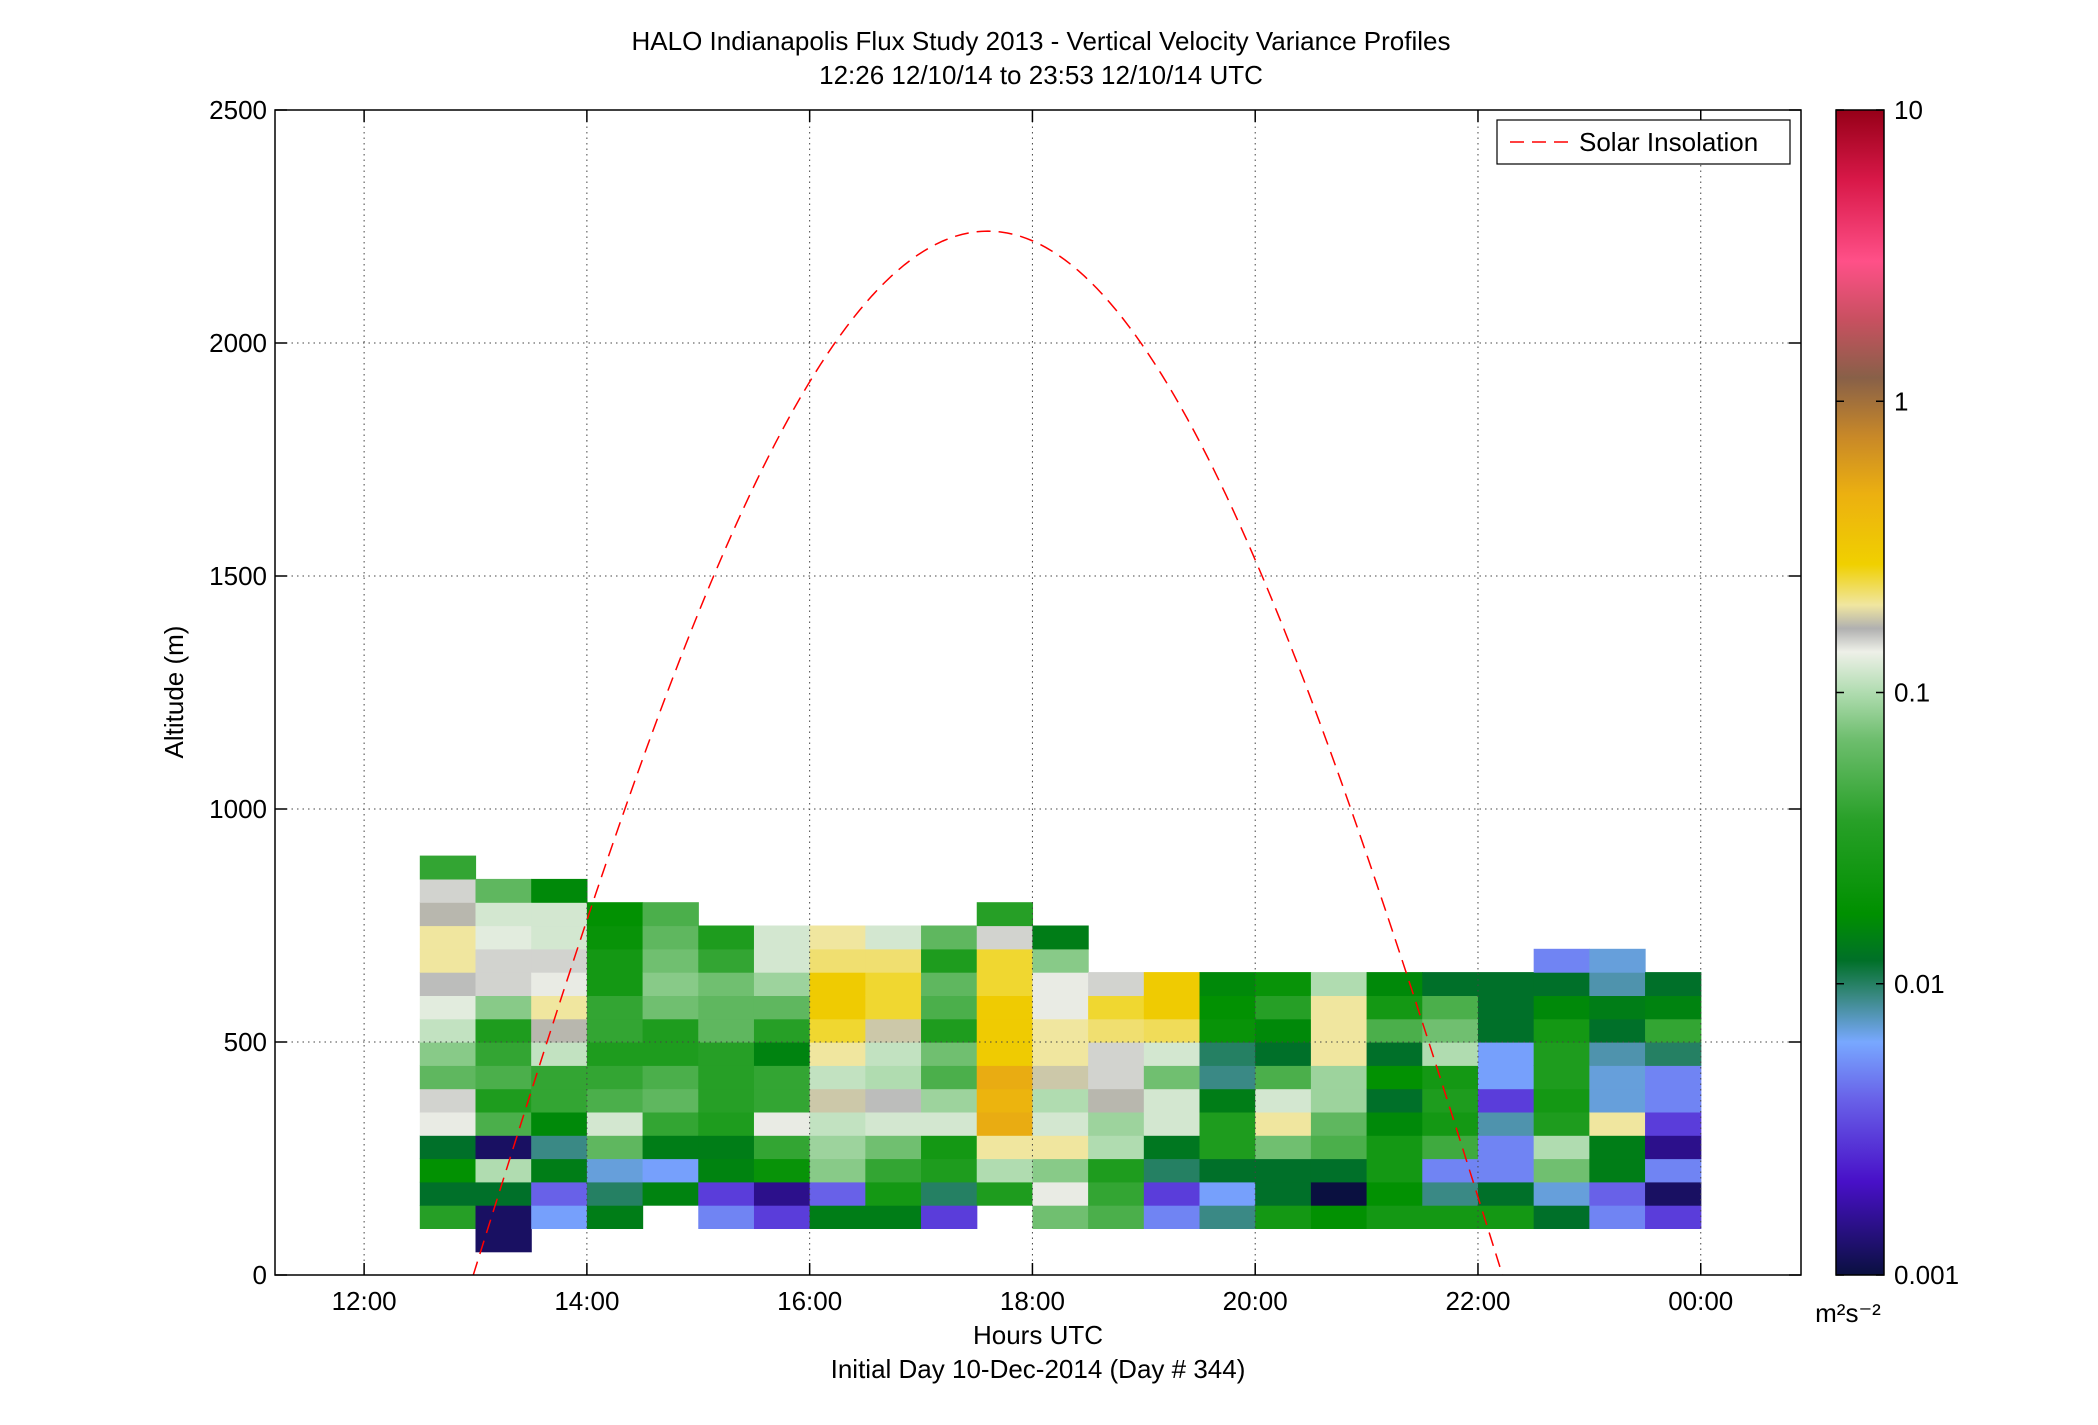 The image size is (2098, 1425). What do you see at coordinates (1038, 1369) in the screenshot?
I see `x-axis-label-day: Initial Day 10-Dec-2014 (Day # 344)` at bounding box center [1038, 1369].